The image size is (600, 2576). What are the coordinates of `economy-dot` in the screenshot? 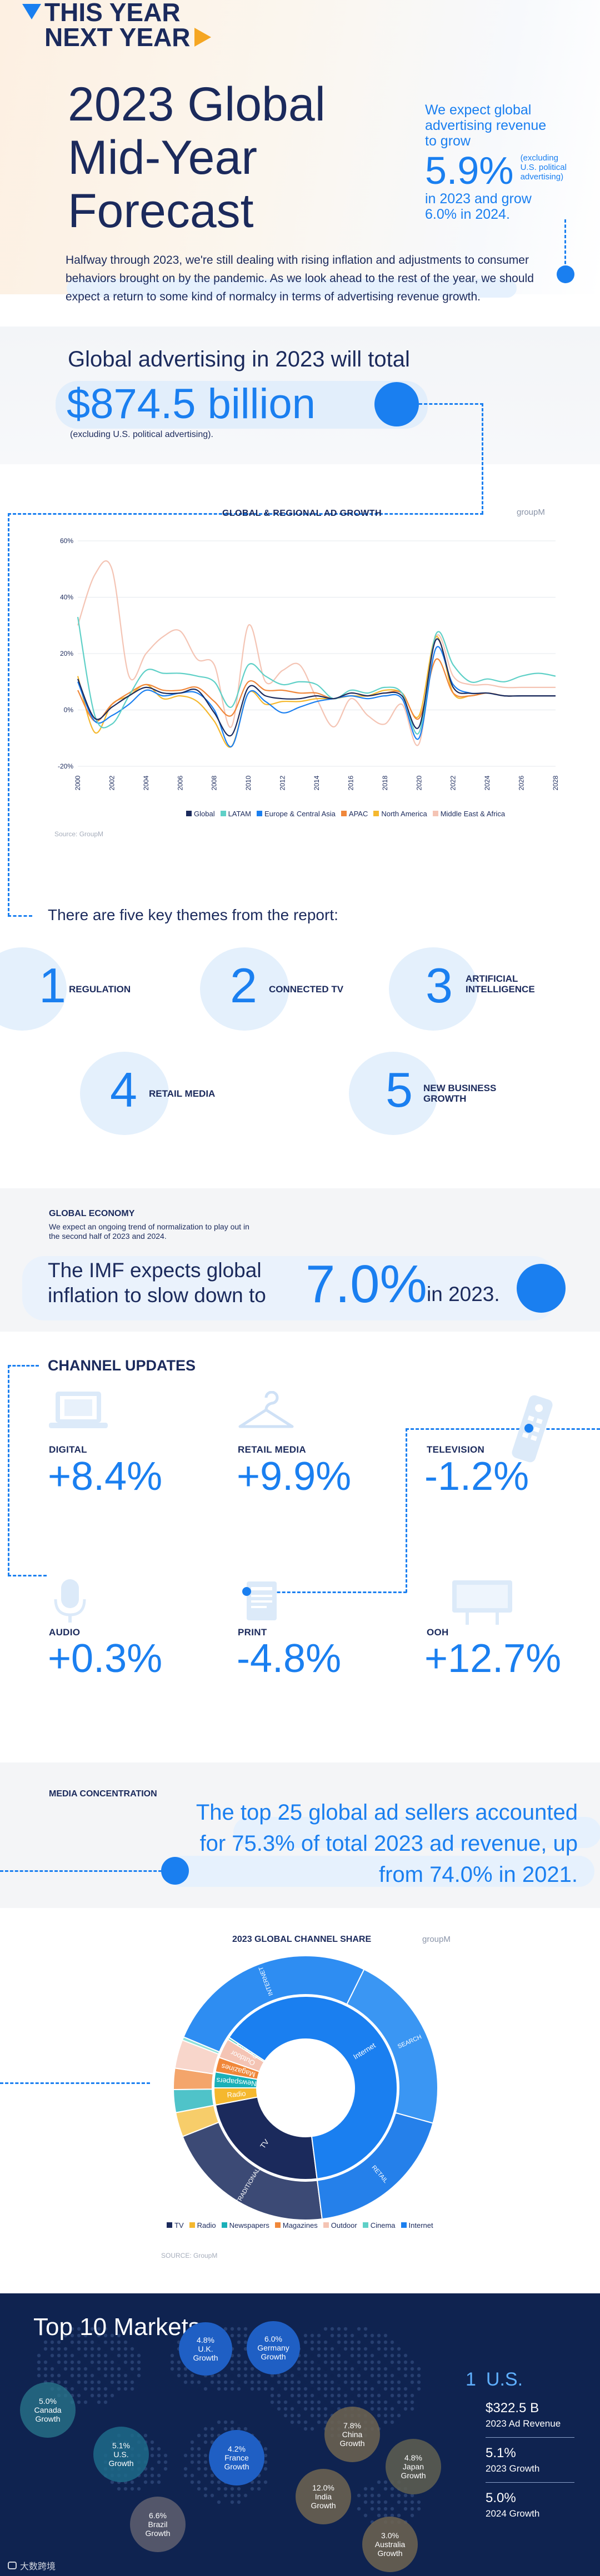 It's located at (541, 1288).